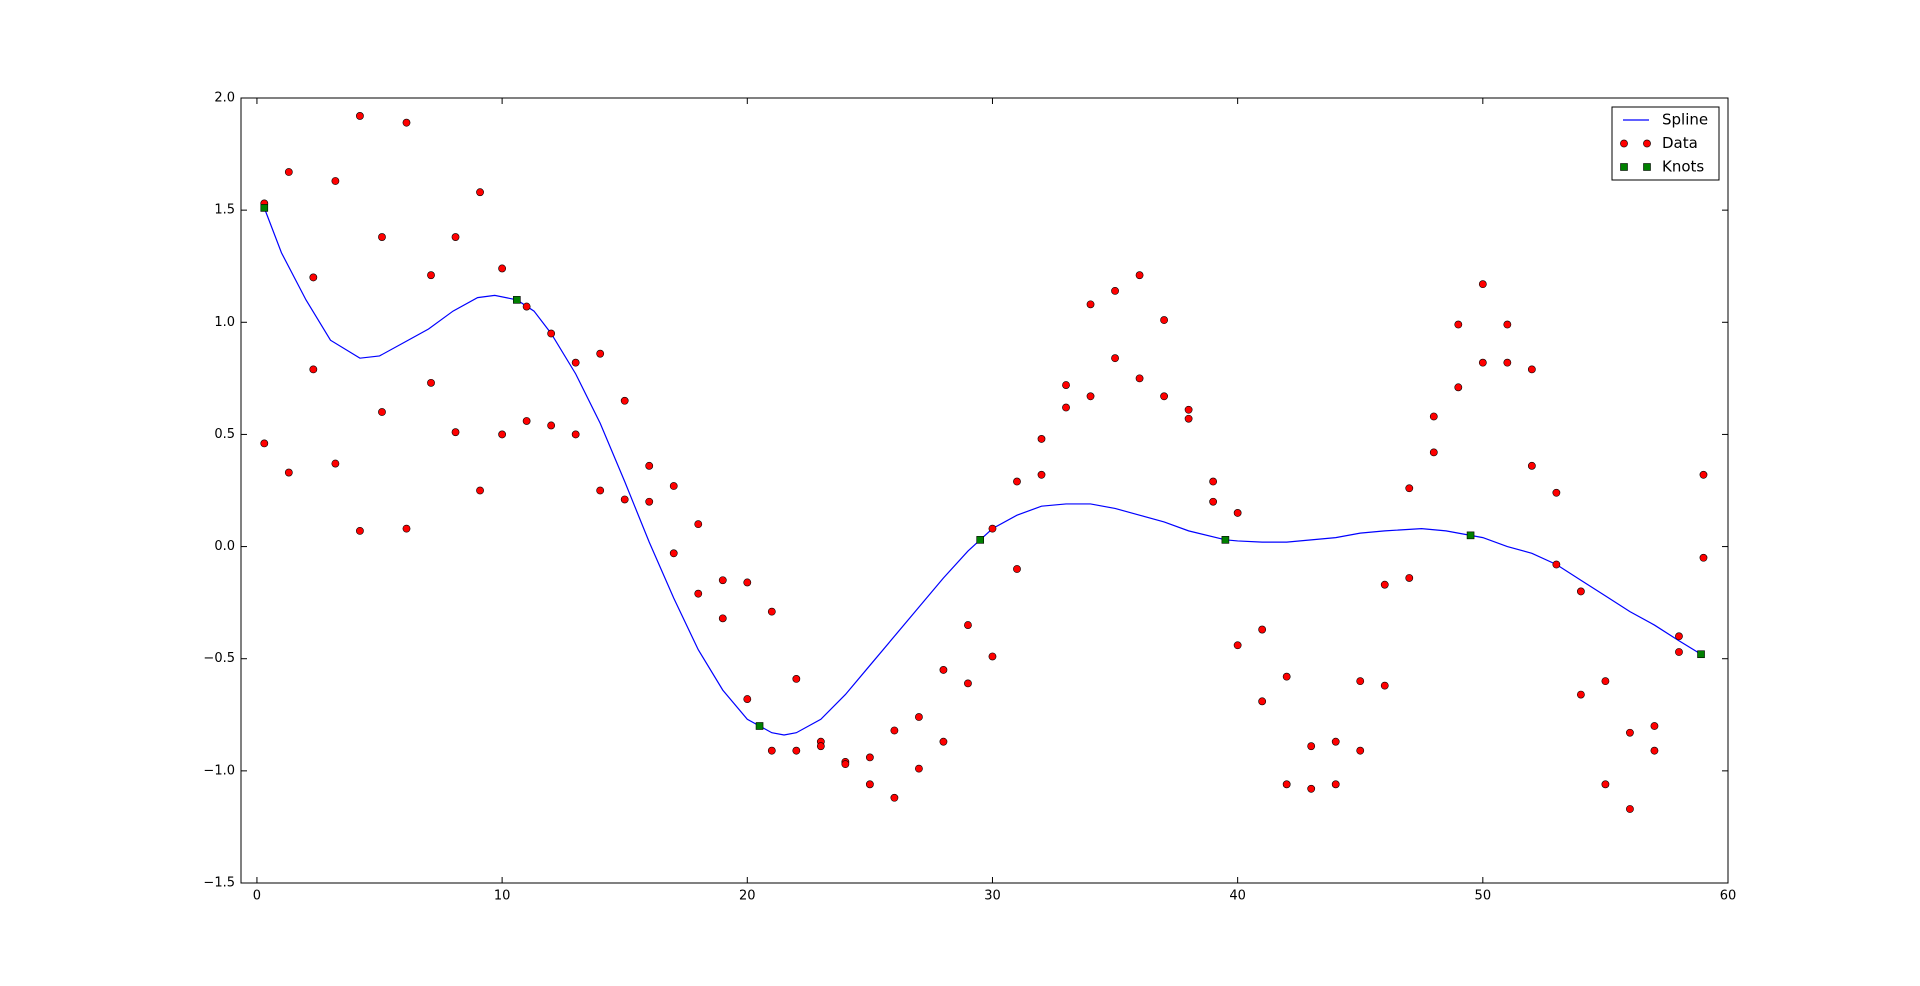  What do you see at coordinates (219, 883) in the screenshot?
I see `y-tick-label: −1.5` at bounding box center [219, 883].